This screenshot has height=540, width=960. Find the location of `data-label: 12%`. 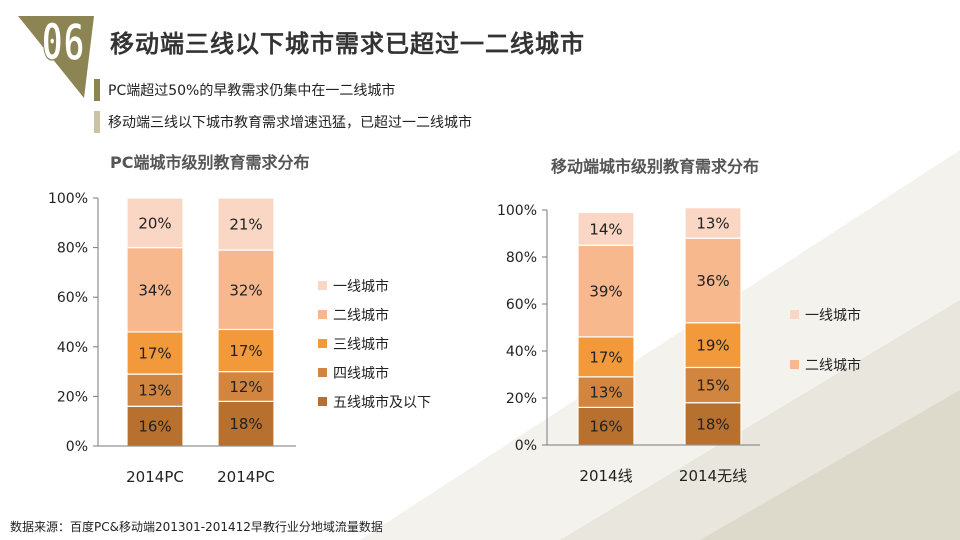

data-label: 12% is located at coordinates (245, 387).